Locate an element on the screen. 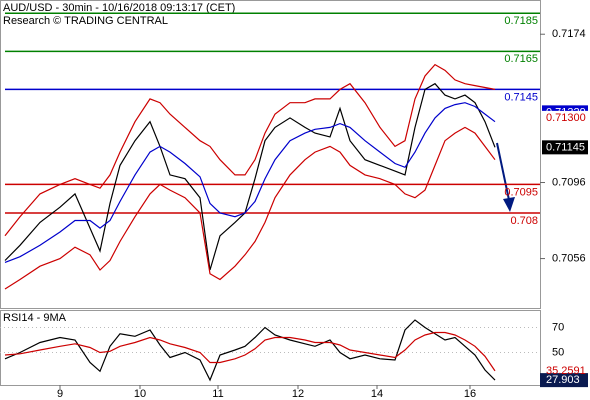  y-tick-label: 50 is located at coordinates (558, 352).